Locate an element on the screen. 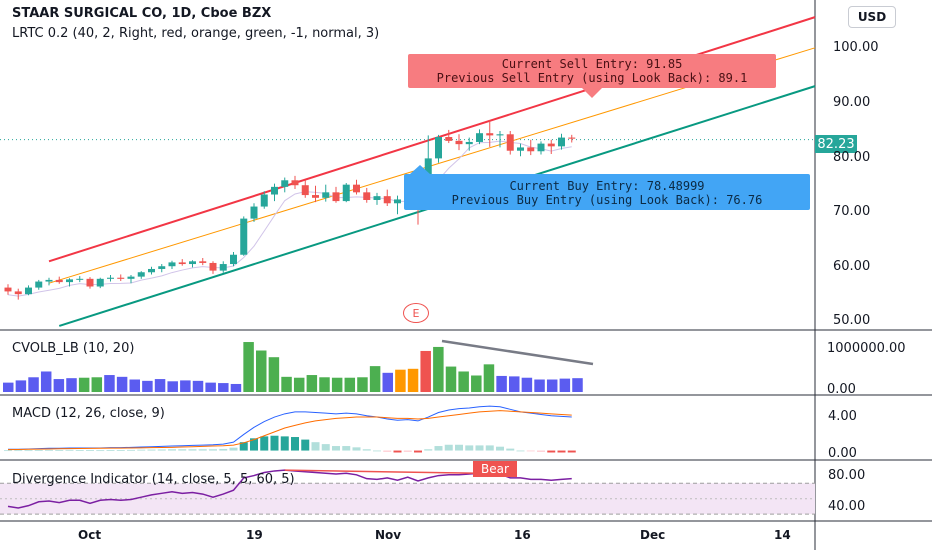 The height and width of the screenshot is (550, 932). macd-axis-label: 4.00 is located at coordinates (842, 416).